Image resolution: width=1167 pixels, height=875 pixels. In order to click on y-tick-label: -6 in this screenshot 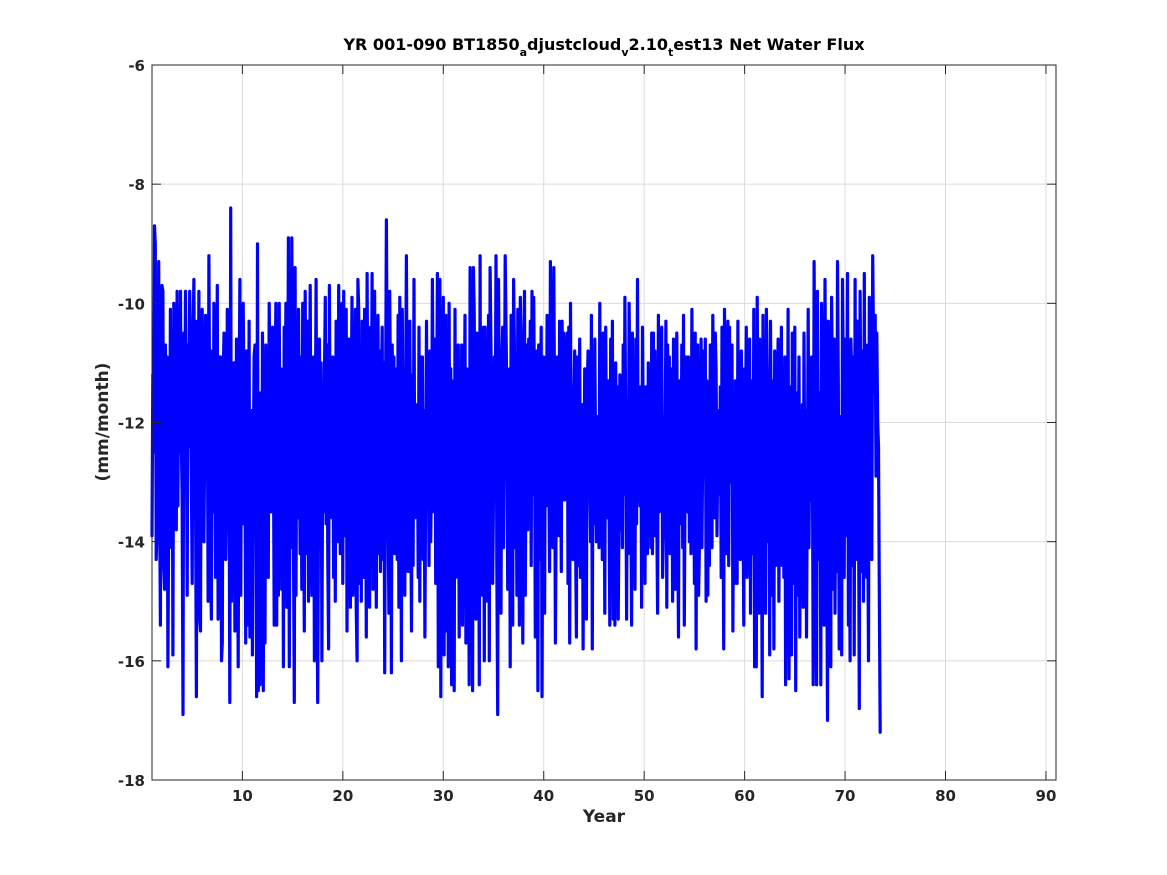, I will do `click(136, 66)`.